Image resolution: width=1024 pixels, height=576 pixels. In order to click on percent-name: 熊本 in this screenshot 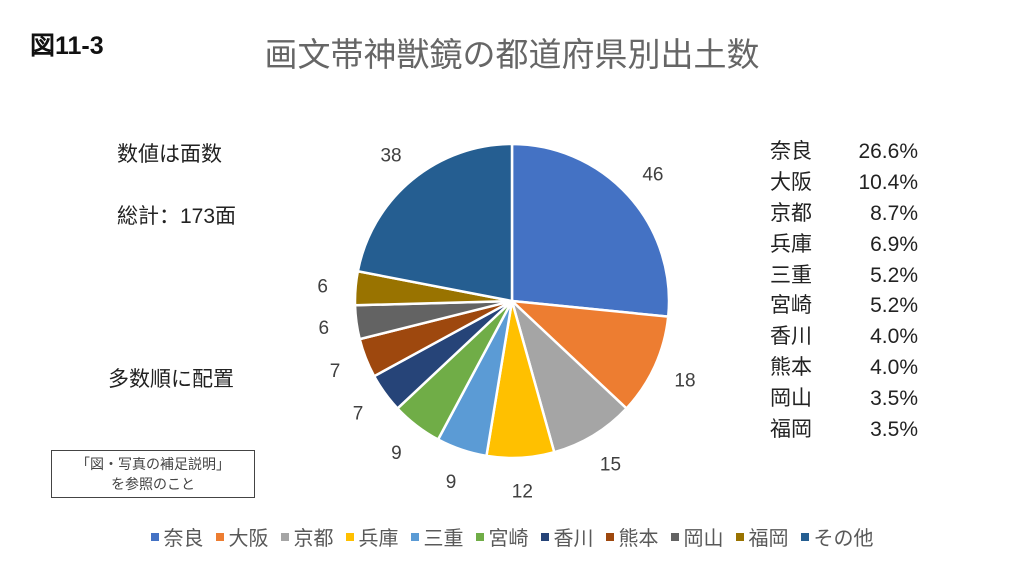, I will do `click(791, 368)`.